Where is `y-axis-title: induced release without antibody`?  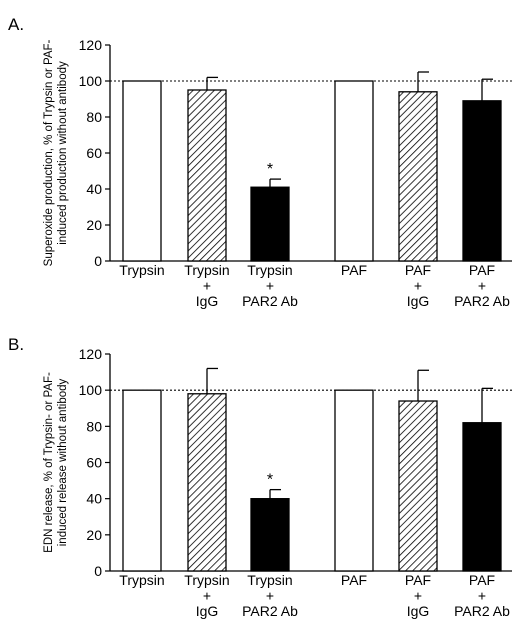 y-axis-title: induced release without antibody is located at coordinates (63, 463).